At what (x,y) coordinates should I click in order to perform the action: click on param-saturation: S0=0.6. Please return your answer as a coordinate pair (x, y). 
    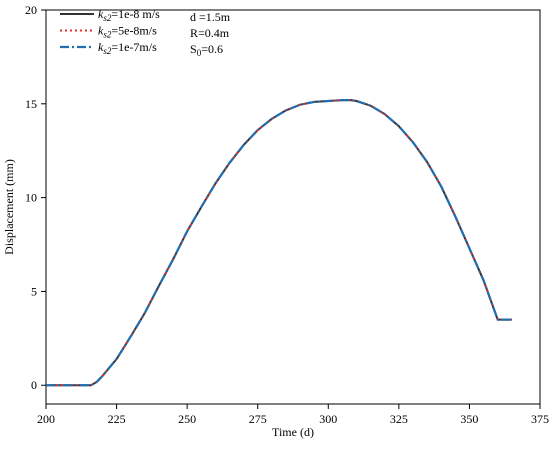
    Looking at the image, I should click on (206, 50).